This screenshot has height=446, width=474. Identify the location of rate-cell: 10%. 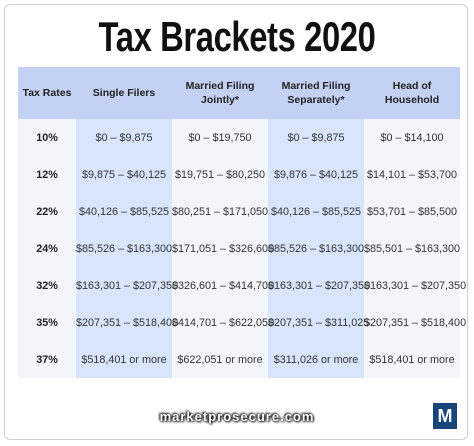
(47, 137).